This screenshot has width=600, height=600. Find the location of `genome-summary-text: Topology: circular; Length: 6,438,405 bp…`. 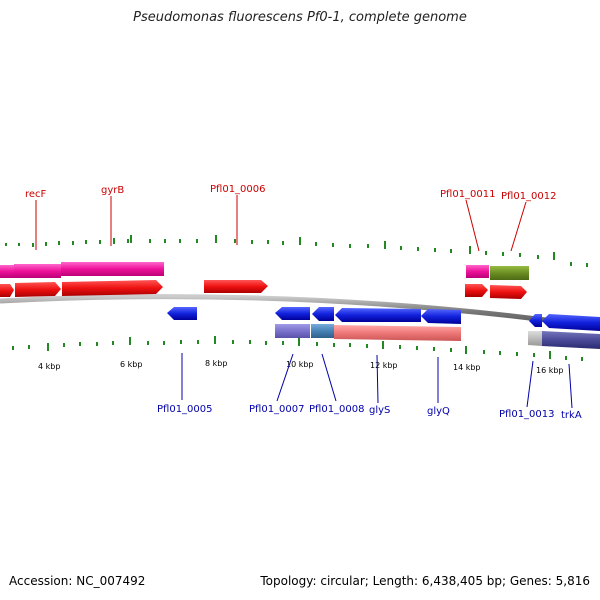

genome-summary-text: Topology: circular; Length: 6,438,405 bp… is located at coordinates (425, 581).